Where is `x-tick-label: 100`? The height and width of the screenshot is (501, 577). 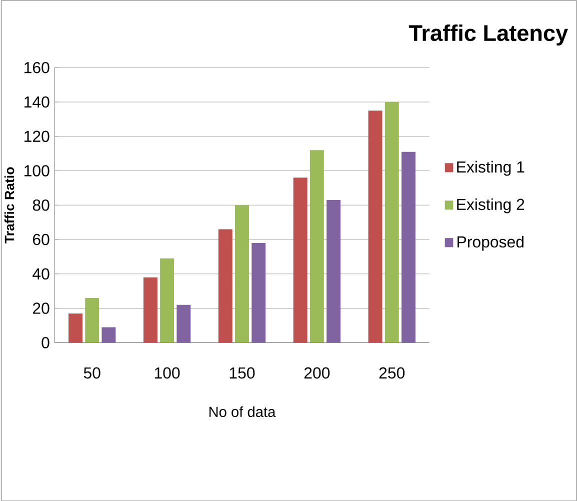
x-tick-label: 100 is located at coordinates (167, 372).